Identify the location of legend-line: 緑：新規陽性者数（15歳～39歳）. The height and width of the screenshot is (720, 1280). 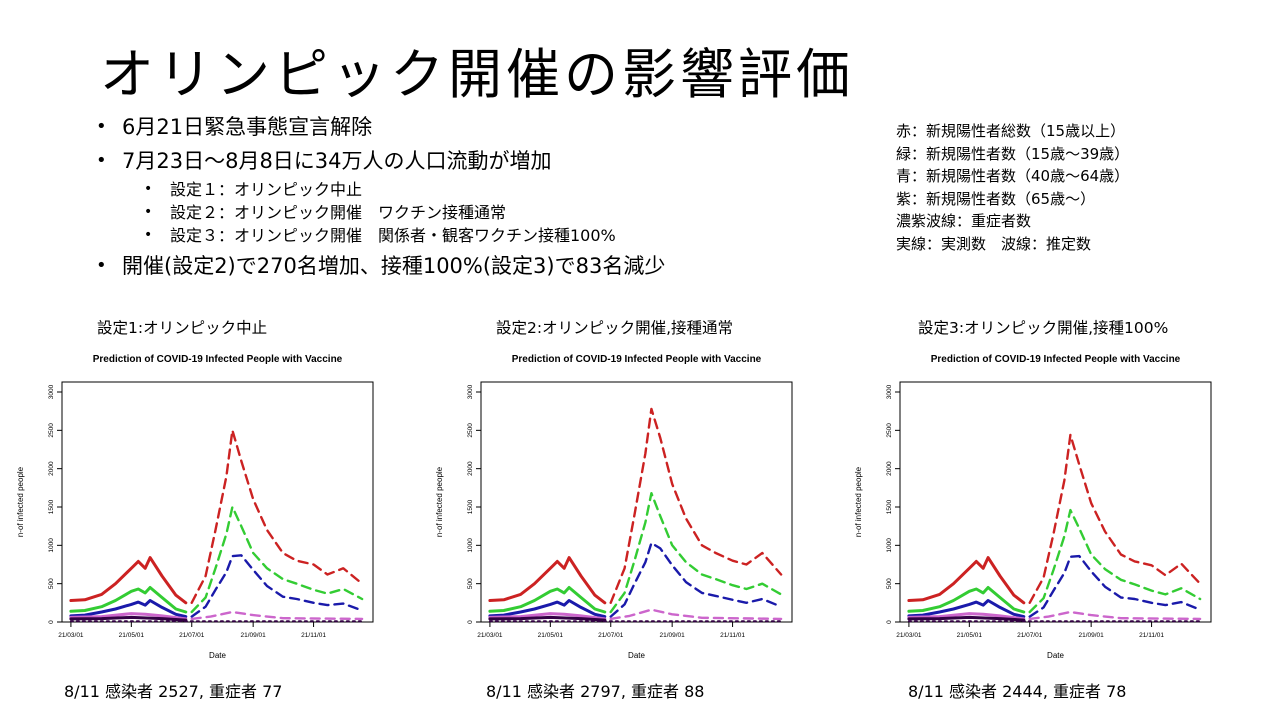
(1013, 153).